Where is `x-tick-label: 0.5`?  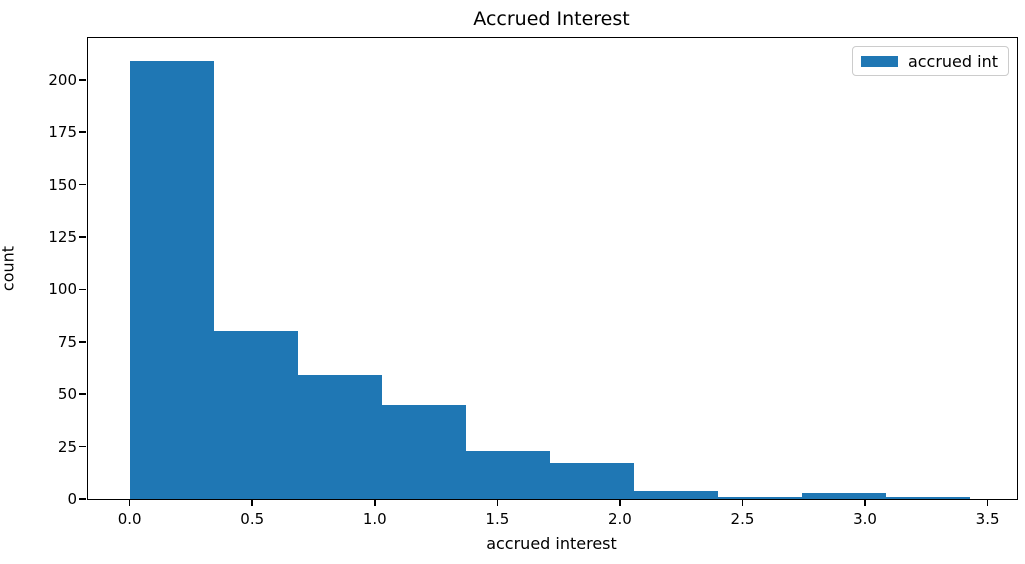 x-tick-label: 0.5 is located at coordinates (252, 519).